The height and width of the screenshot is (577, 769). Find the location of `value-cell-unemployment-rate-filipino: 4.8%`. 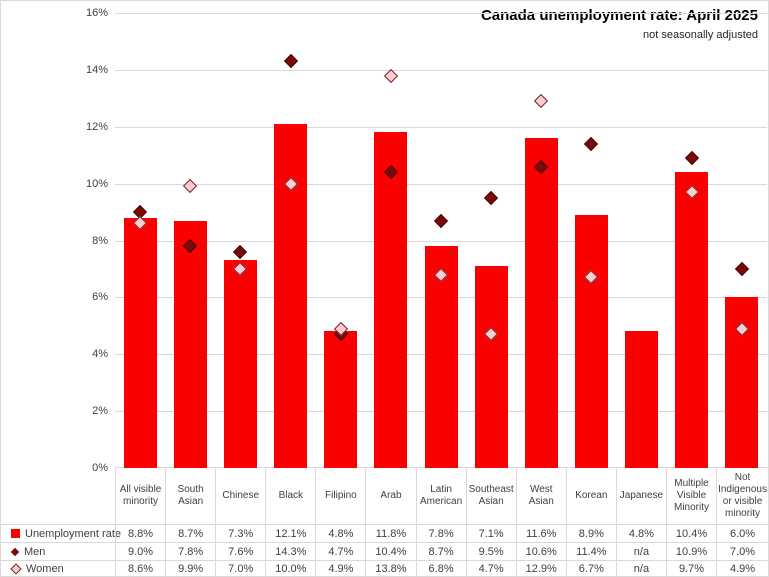

value-cell-unemployment-rate-filipino: 4.8% is located at coordinates (340, 533).